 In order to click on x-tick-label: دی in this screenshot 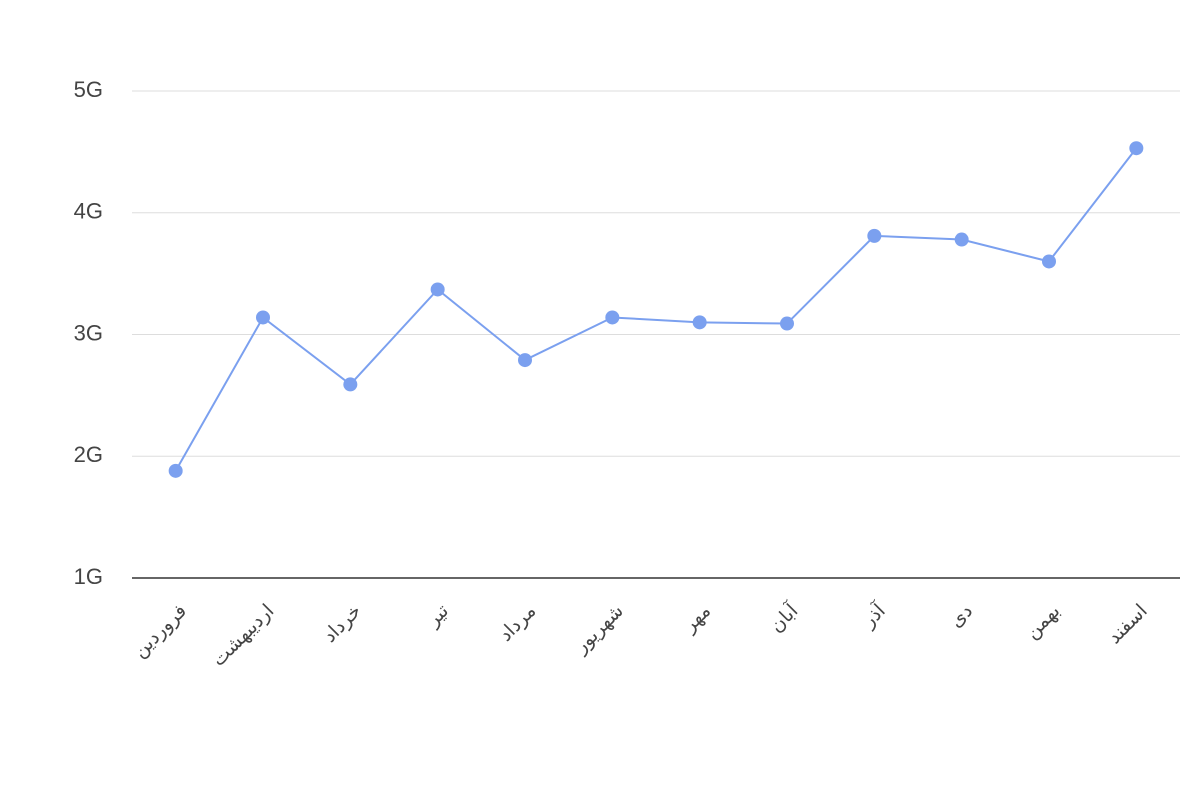, I will do `click(961, 616)`.